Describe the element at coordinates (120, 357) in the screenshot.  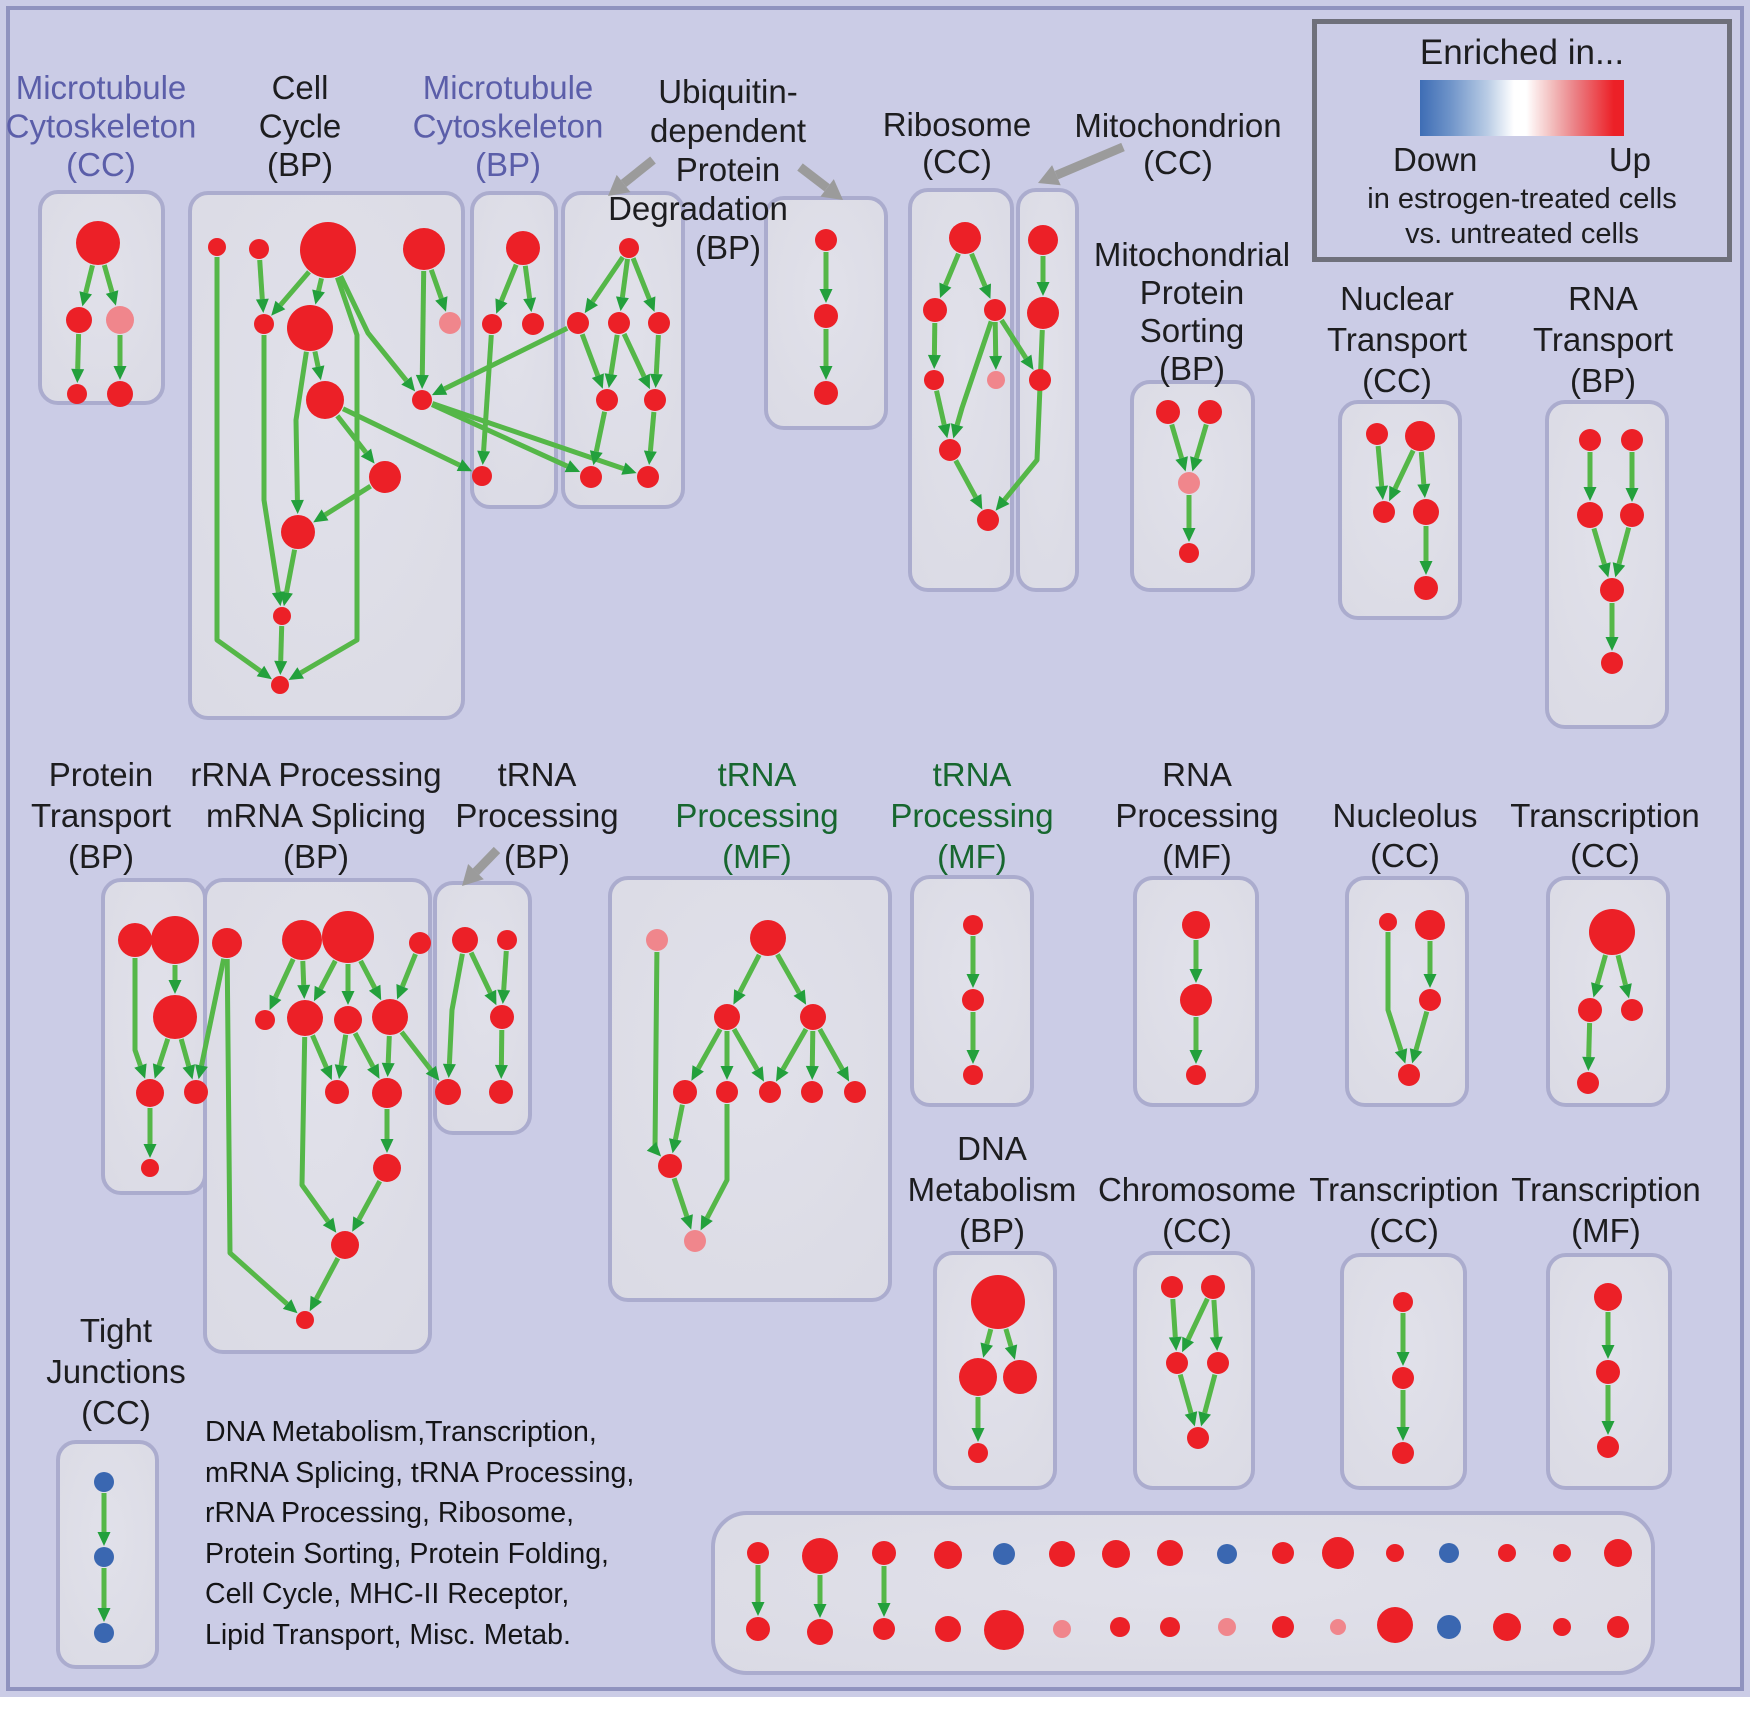
I see `edge-a3-a5` at that location.